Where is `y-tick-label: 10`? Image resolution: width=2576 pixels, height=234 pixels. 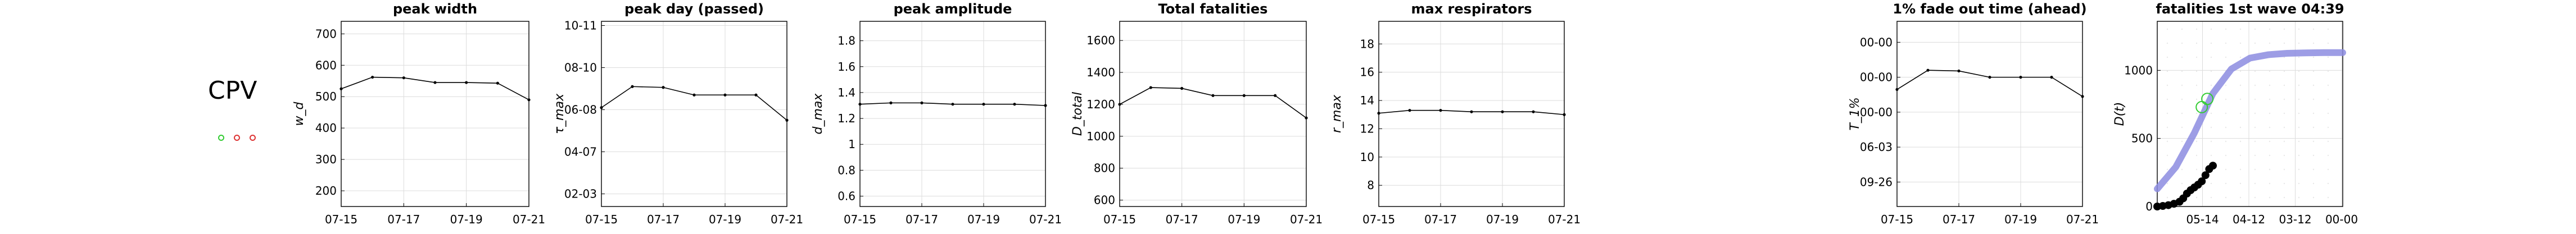
y-tick-label: 10 is located at coordinates (1367, 157).